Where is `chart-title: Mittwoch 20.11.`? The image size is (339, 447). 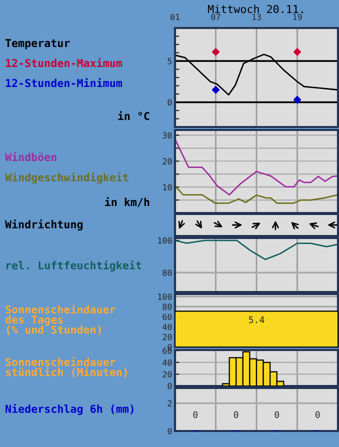 chart-title: Mittwoch 20.11. is located at coordinates (255, 9).